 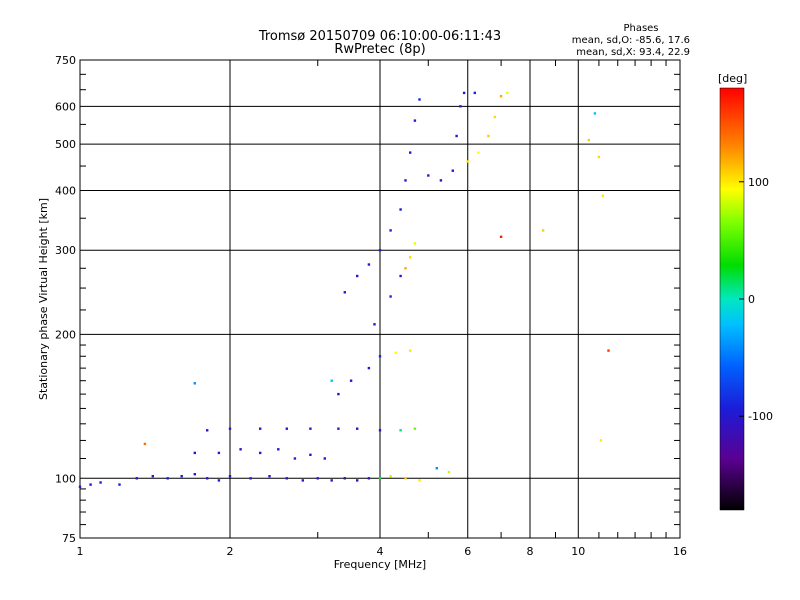 What do you see at coordinates (43, 299) in the screenshot?
I see `y-axis-label: Stationary phase Virtual Height [km]` at bounding box center [43, 299].